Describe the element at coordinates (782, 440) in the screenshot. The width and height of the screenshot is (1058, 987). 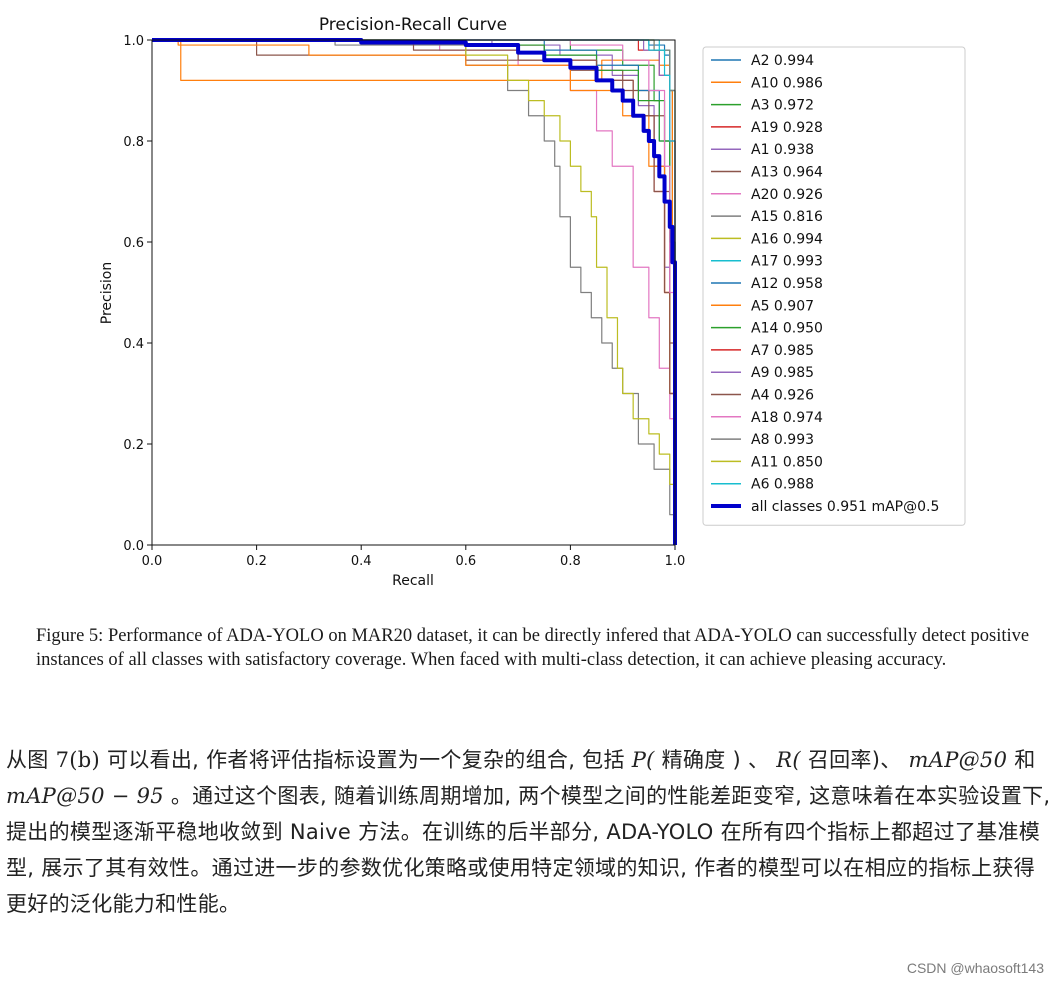
I see `legend-label: A8 0.993` at that location.